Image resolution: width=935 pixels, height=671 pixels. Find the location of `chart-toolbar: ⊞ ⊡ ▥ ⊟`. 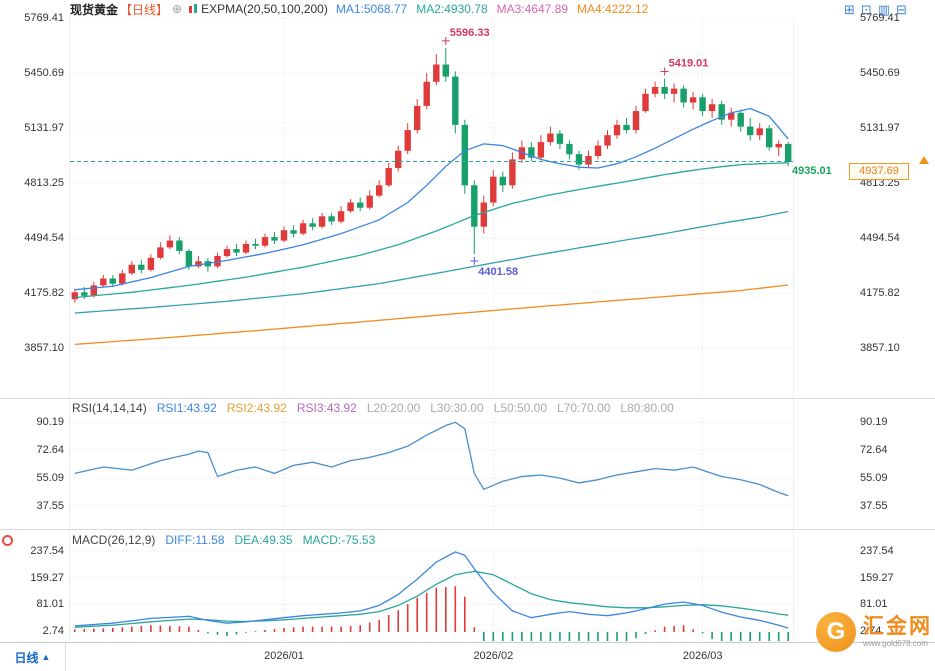

chart-toolbar: ⊞ ⊡ ▥ ⊟ is located at coordinates (889, 9).